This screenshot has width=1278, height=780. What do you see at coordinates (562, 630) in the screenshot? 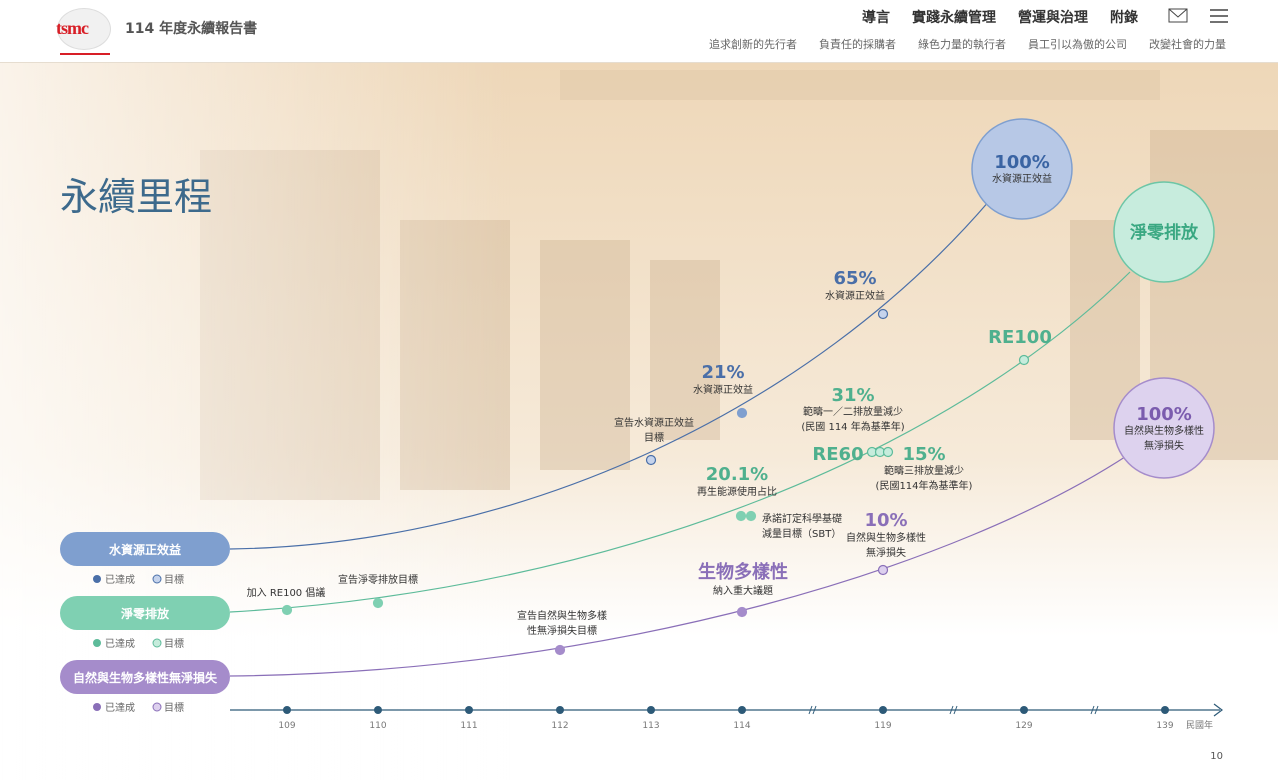
I see `milestone-text: 性無淨損失目標` at bounding box center [562, 630].